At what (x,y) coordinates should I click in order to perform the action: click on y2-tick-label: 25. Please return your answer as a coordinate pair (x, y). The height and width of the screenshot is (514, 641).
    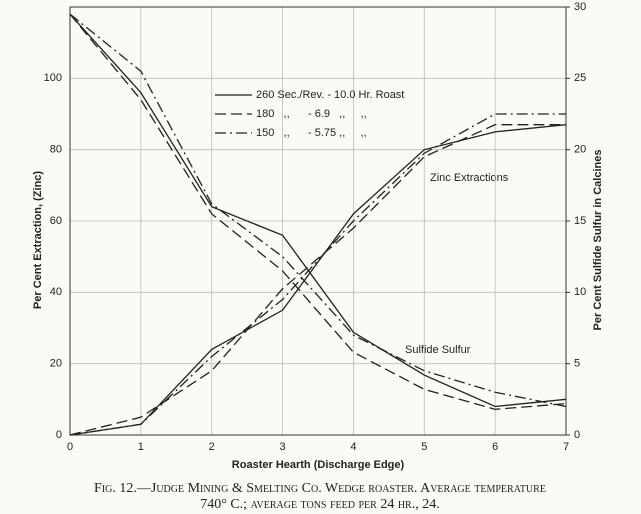
    Looking at the image, I should click on (580, 78).